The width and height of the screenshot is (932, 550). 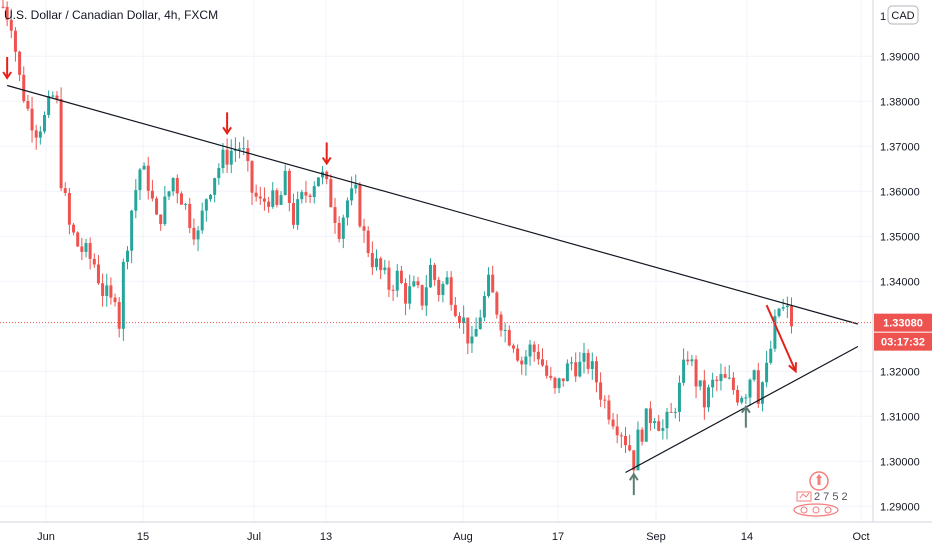 What do you see at coordinates (254, 537) in the screenshot?
I see `x-tick-label: Jul` at bounding box center [254, 537].